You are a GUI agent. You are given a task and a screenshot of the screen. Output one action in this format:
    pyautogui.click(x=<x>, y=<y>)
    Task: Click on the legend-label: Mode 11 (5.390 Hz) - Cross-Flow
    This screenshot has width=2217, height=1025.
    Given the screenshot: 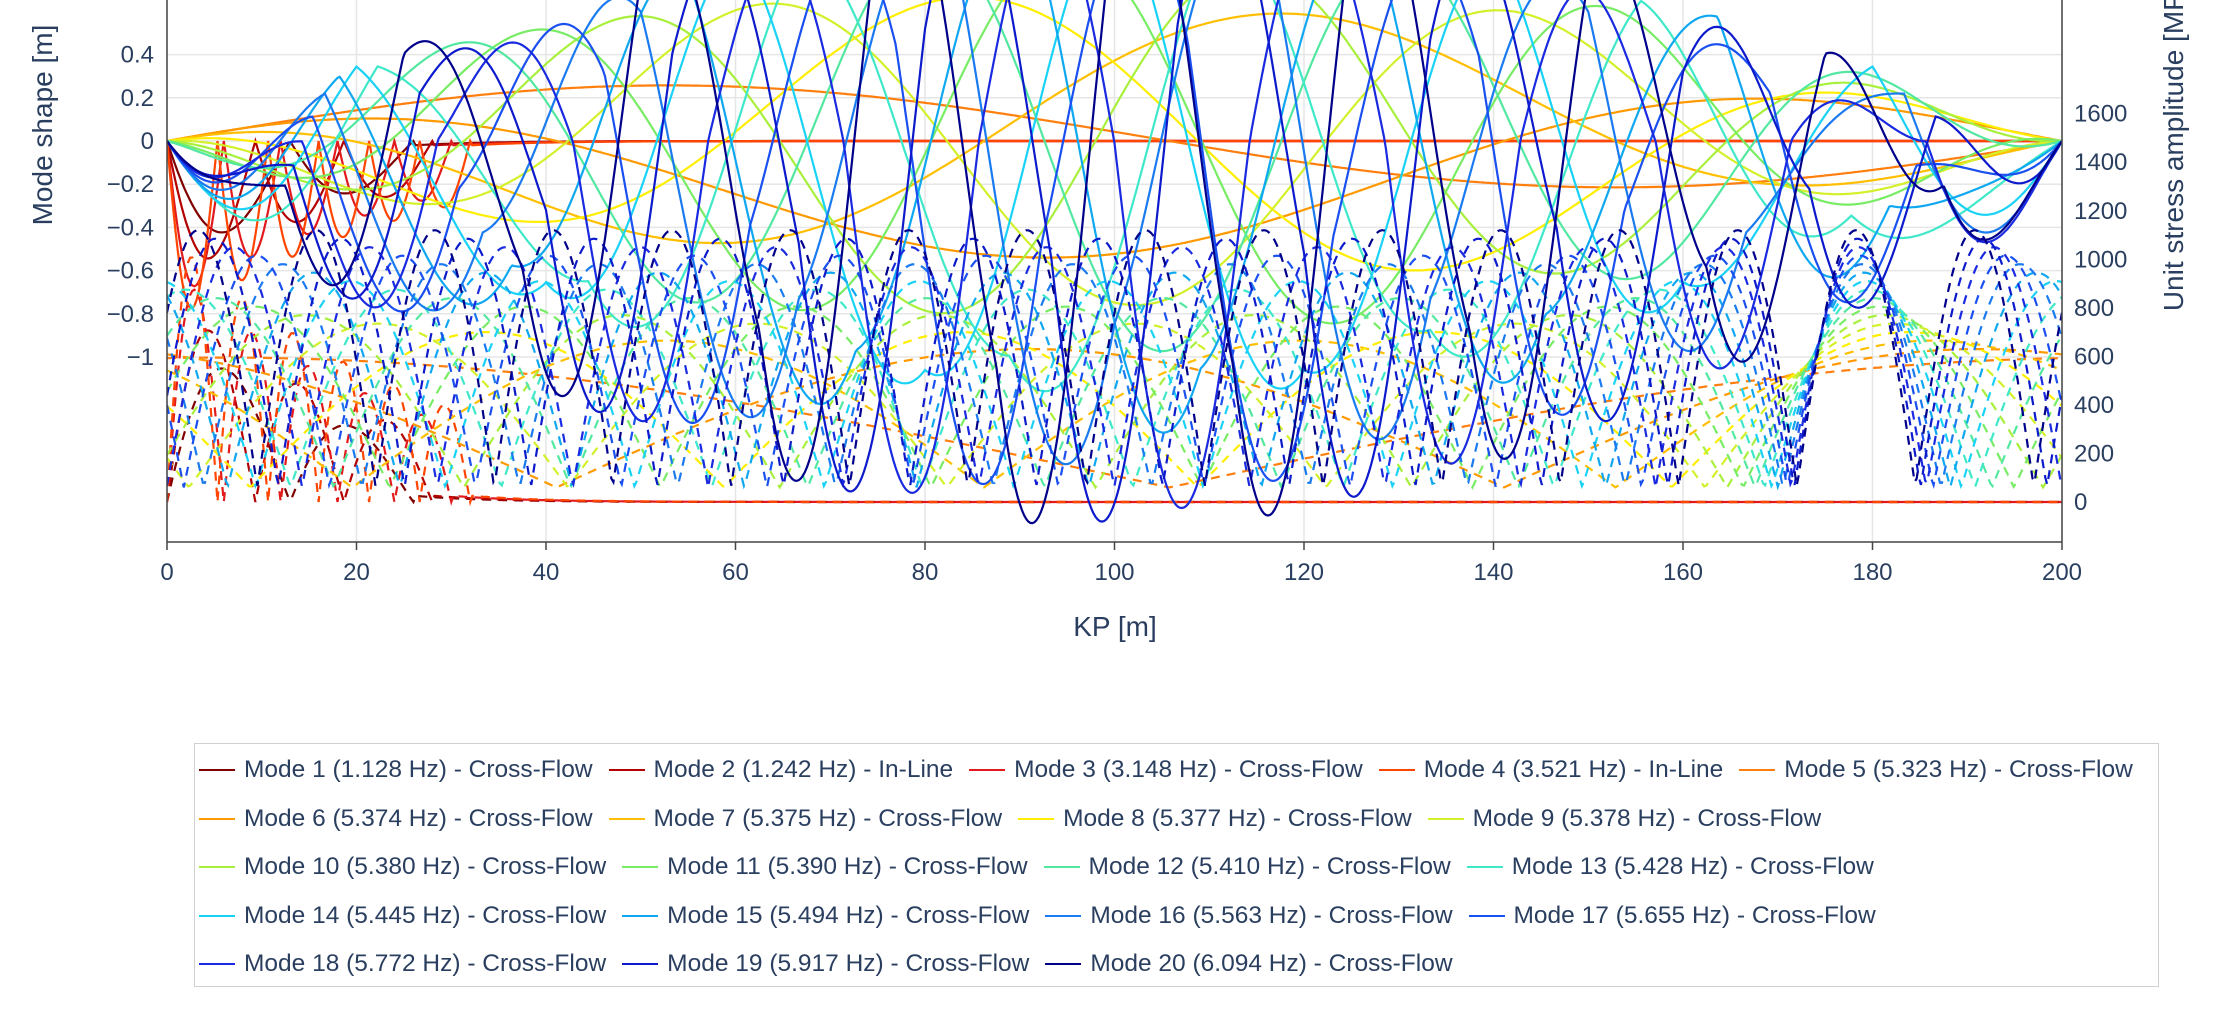 What is the action you would take?
    pyautogui.click(x=847, y=866)
    